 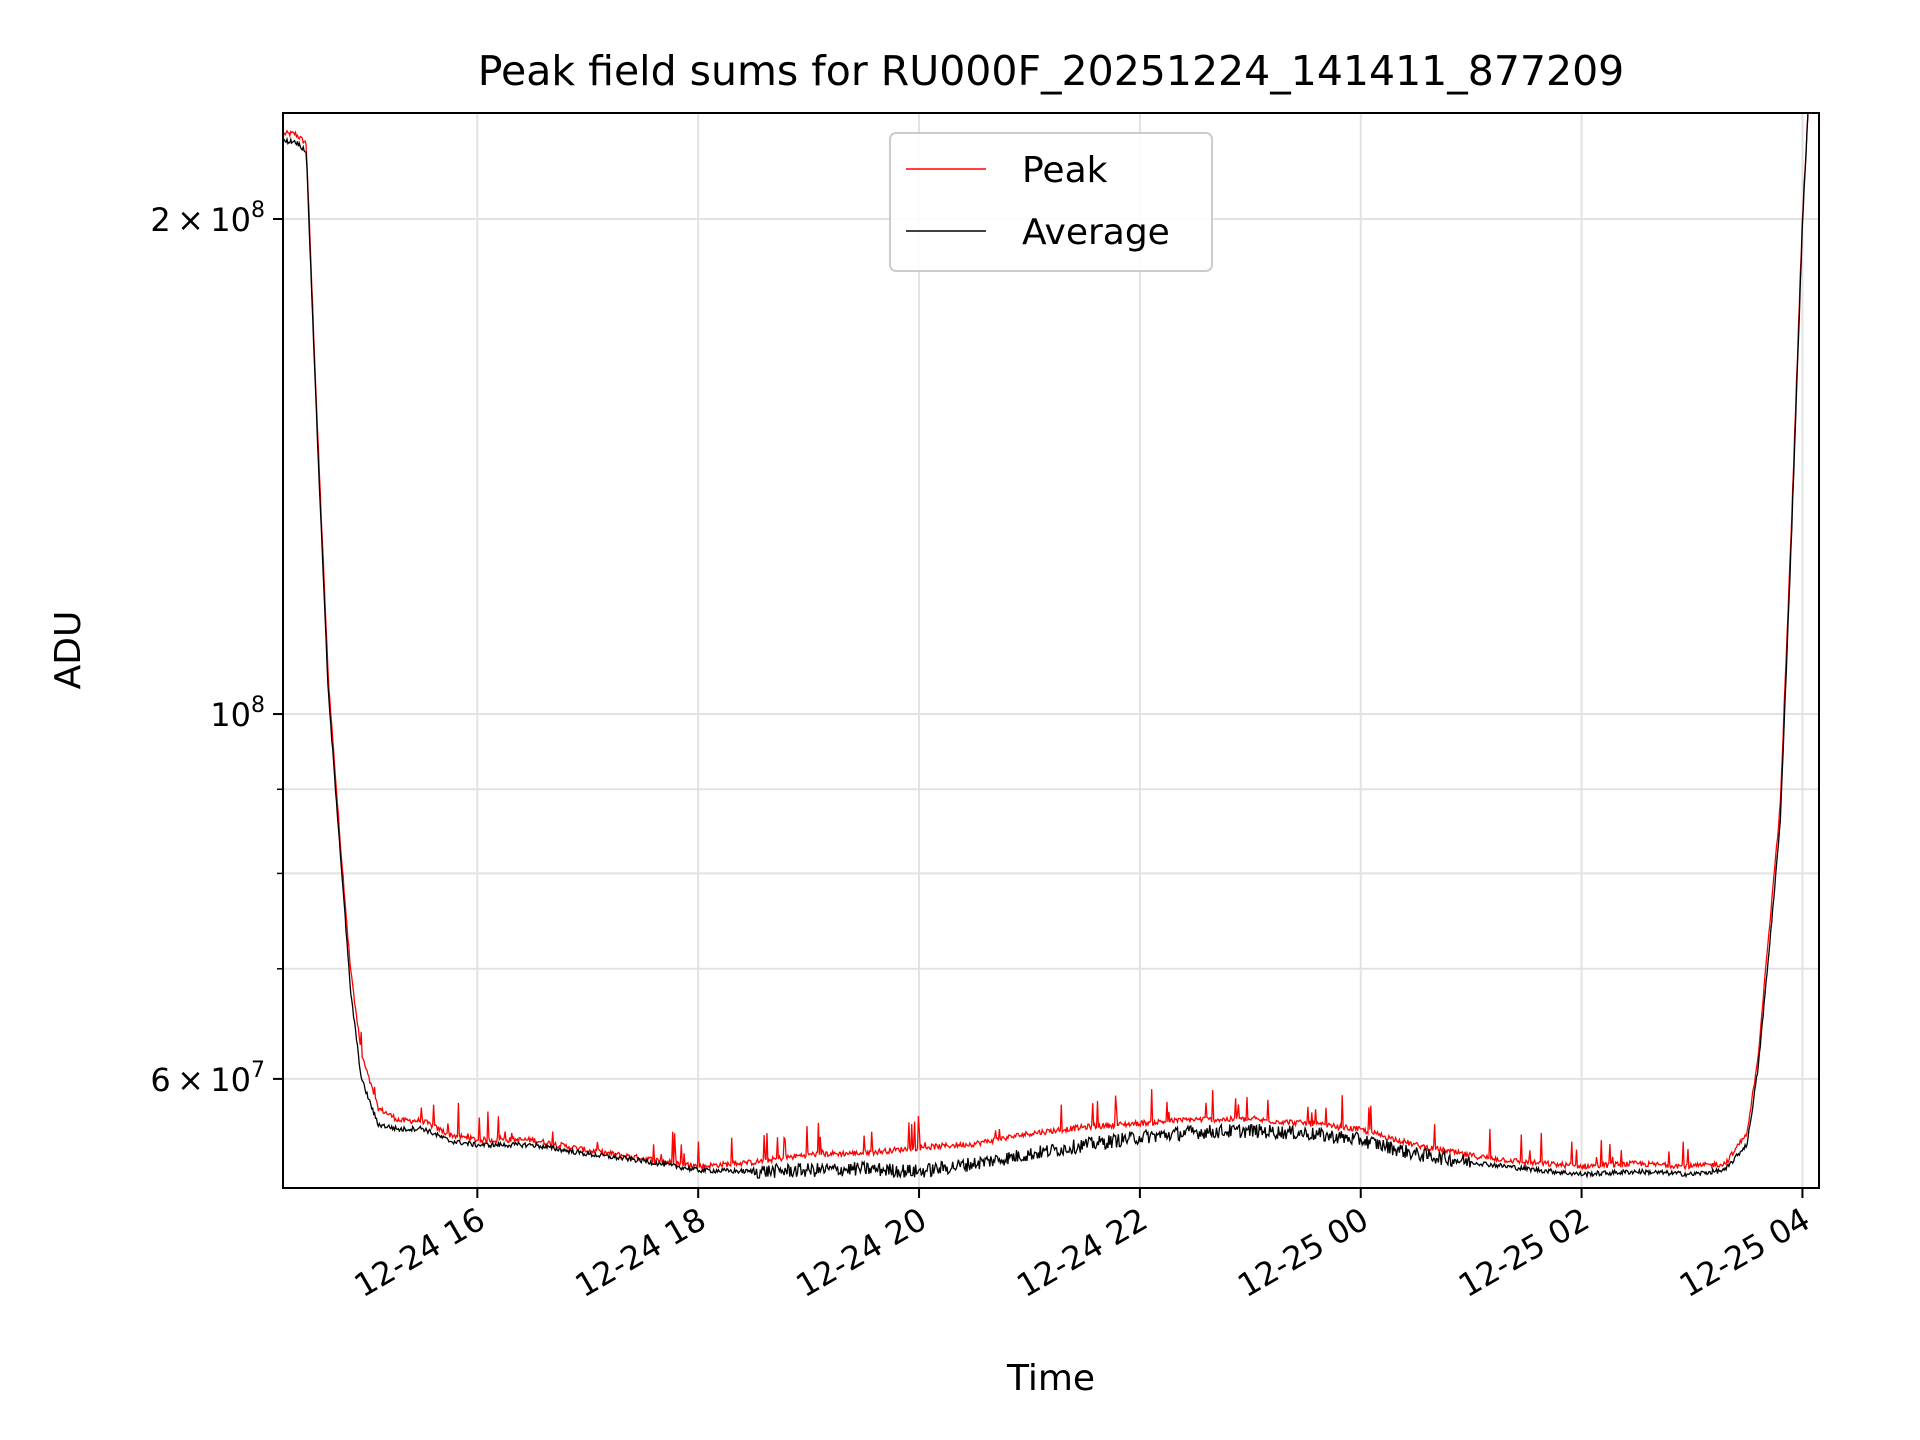 I want to click on y-axis-label: ADU, so click(x=68, y=650).